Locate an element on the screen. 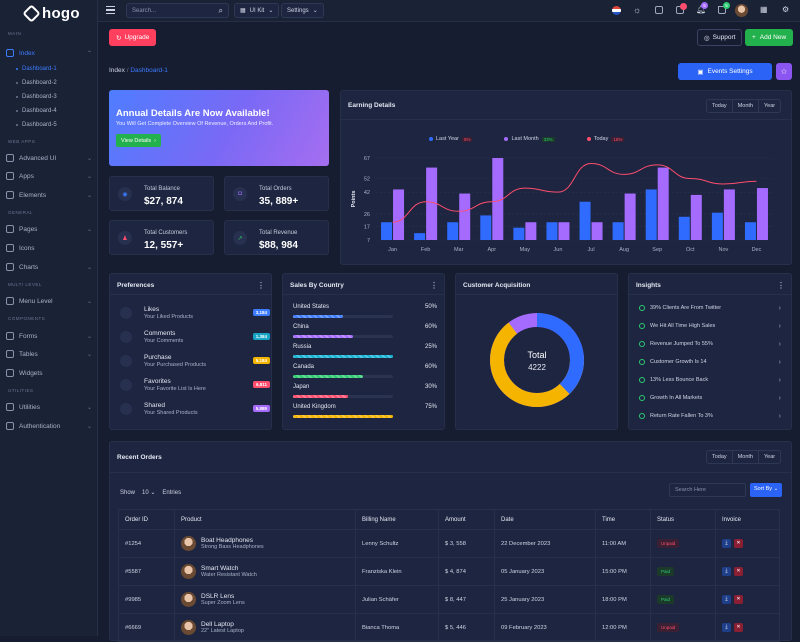 The height and width of the screenshot is (642, 800). widget-icon is located at coordinates (10, 373).